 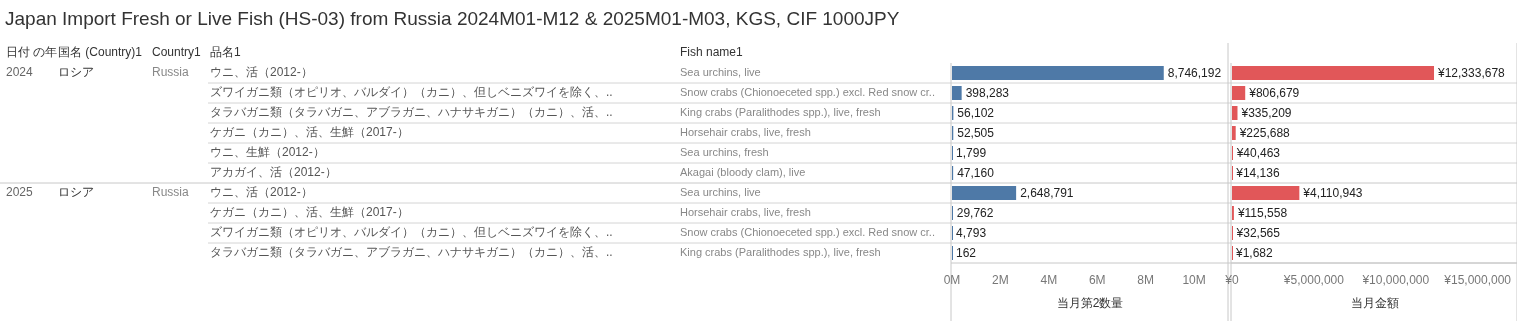 What do you see at coordinates (452, 19) in the screenshot?
I see `text: Japan Import Fresh or Live Fish (HS-03) from Russia 2024M01-M12 & 2025M01-M03, KGS, CIF 1000JPY` at bounding box center [452, 19].